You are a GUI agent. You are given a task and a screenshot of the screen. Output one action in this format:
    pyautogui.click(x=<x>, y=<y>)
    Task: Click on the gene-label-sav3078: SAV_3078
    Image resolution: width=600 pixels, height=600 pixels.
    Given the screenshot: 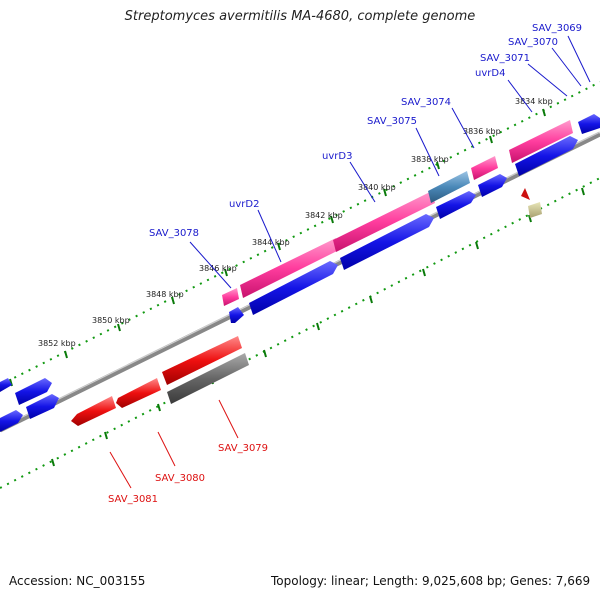 What is the action you would take?
    pyautogui.click(x=174, y=233)
    